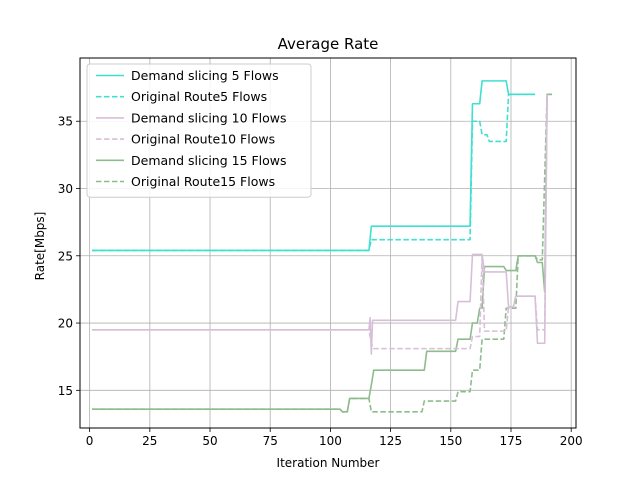 The height and width of the screenshot is (480, 640). What do you see at coordinates (450, 441) in the screenshot?
I see `x-tick-label: 150` at bounding box center [450, 441].